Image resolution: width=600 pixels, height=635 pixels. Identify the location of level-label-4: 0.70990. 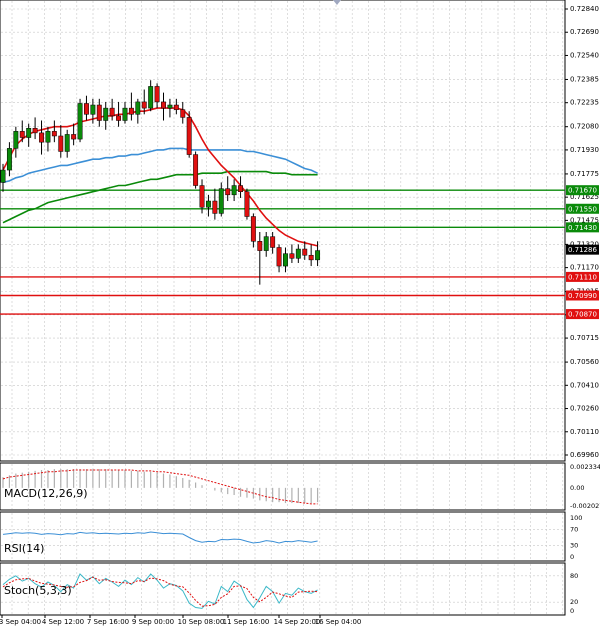
(582, 296).